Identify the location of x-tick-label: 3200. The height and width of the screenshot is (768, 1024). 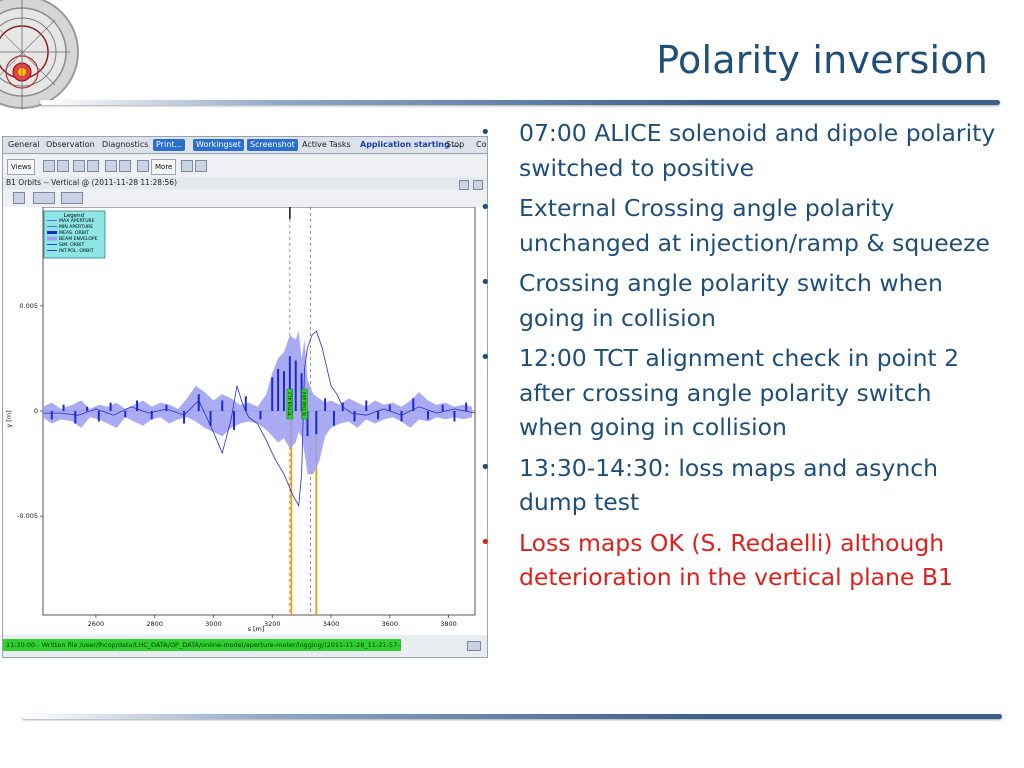
(272, 624).